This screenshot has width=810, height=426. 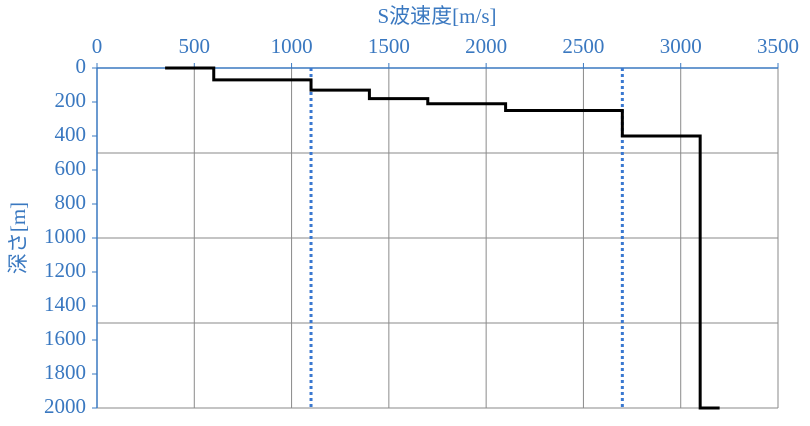 I want to click on x-tick-label: 3000, so click(x=681, y=46).